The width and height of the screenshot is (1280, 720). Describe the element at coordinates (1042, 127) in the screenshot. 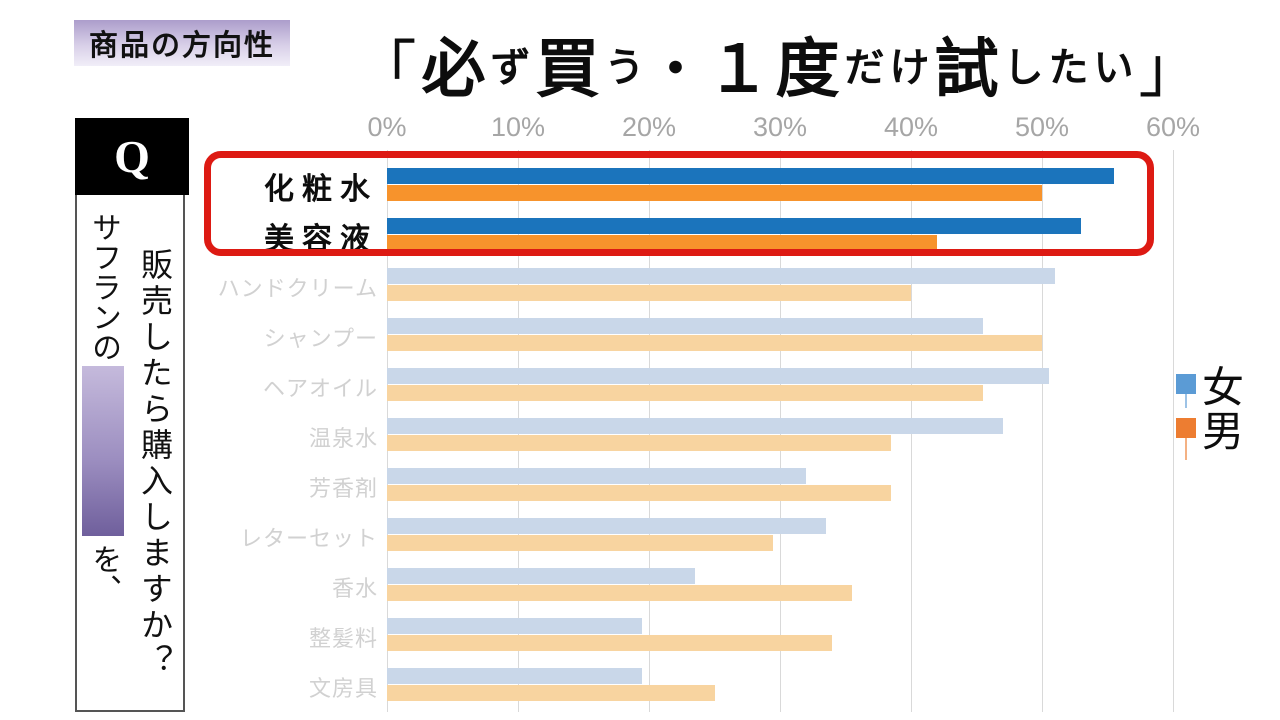

I see `x-tick-label: 50%` at that location.